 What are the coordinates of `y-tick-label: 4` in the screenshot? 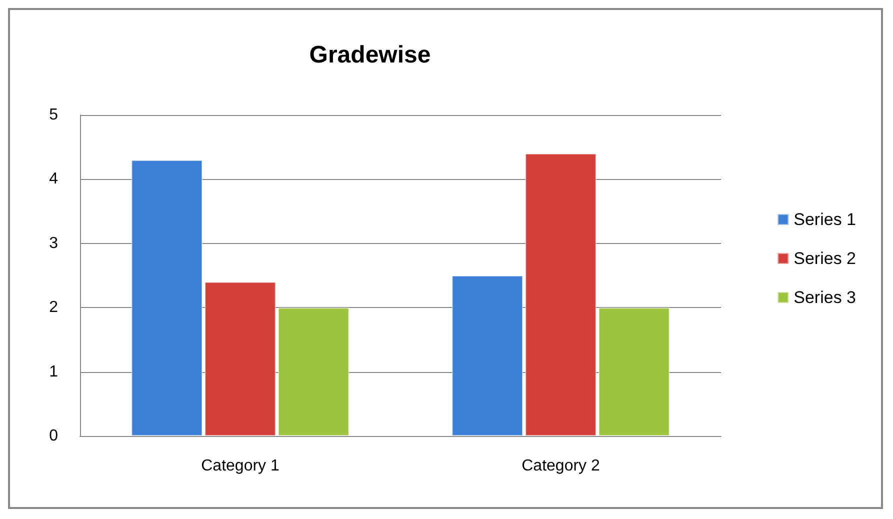 It's located at (53, 179).